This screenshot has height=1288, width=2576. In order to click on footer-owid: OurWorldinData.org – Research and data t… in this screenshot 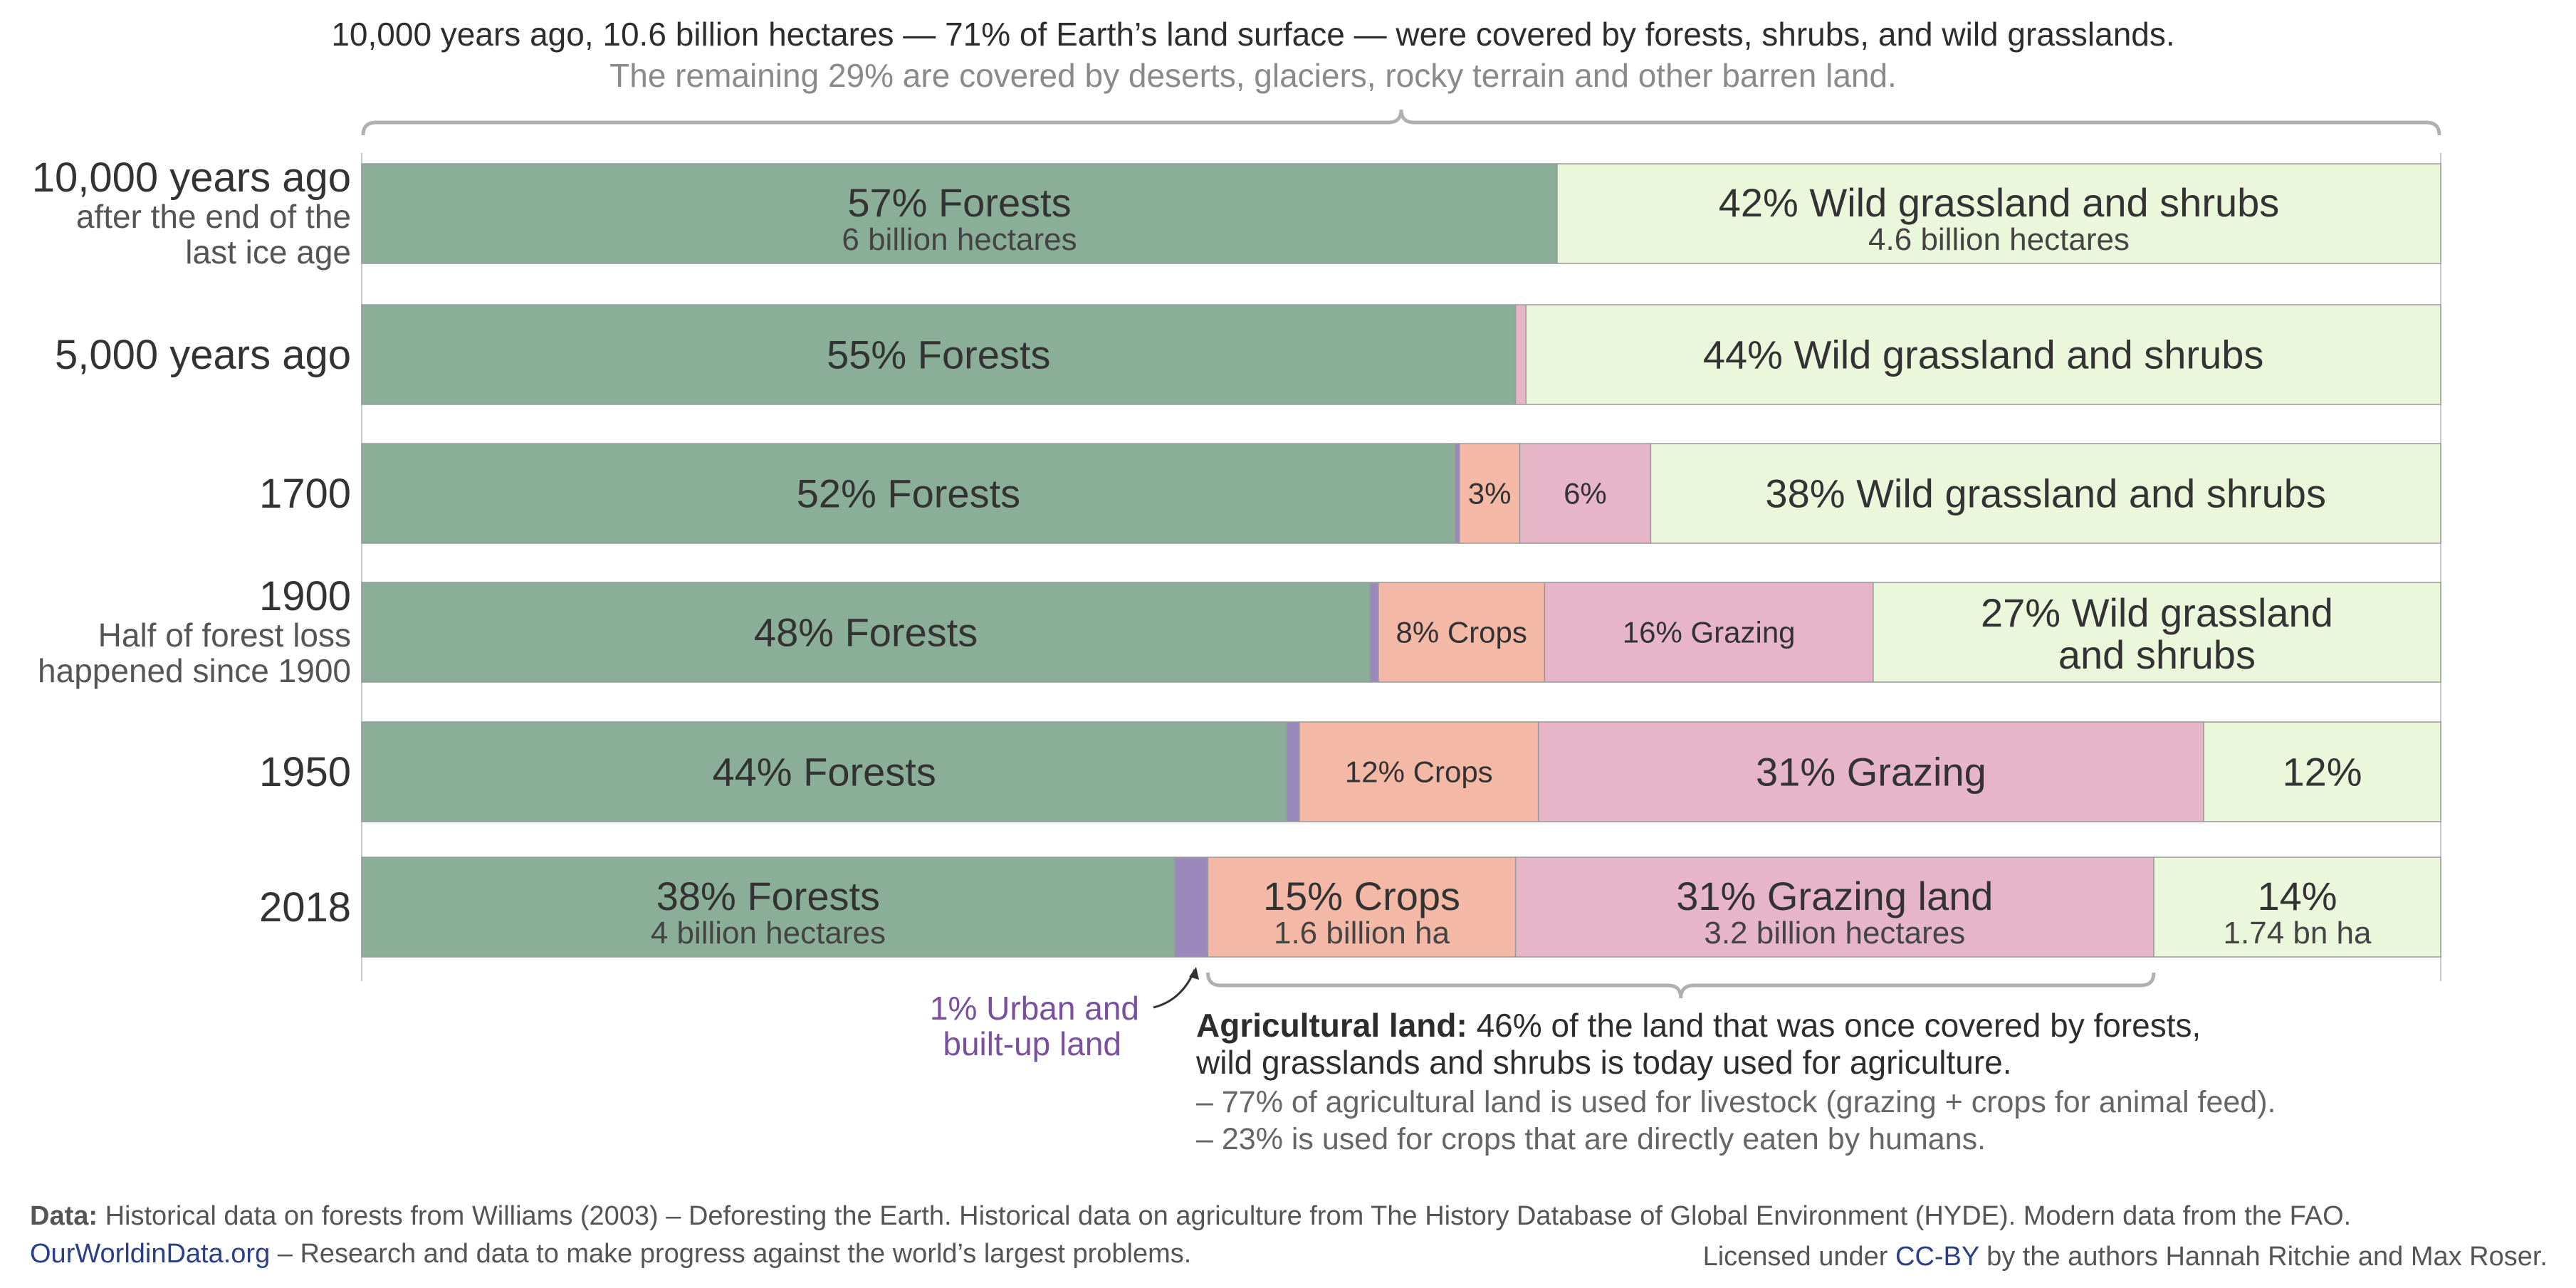, I will do `click(610, 1254)`.